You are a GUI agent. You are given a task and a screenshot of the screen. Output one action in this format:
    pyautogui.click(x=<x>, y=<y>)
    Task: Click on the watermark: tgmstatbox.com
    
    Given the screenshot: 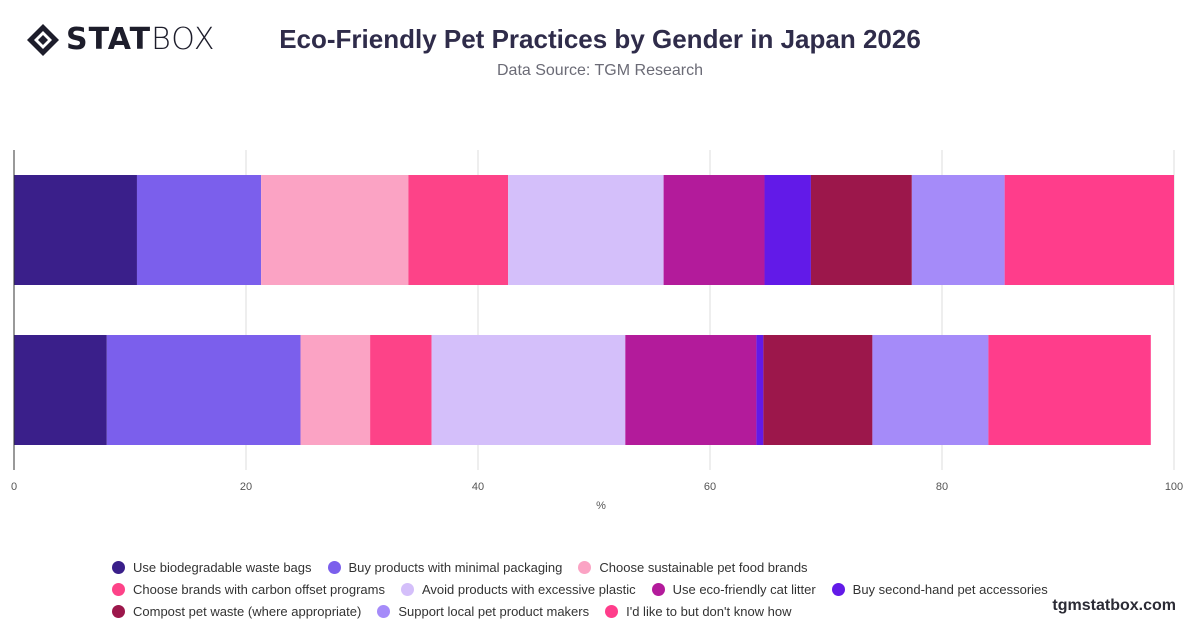 What is the action you would take?
    pyautogui.click(x=1114, y=605)
    